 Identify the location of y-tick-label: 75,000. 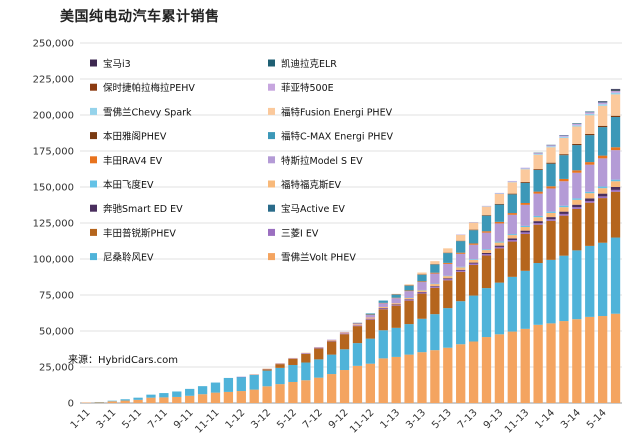
(56, 296).